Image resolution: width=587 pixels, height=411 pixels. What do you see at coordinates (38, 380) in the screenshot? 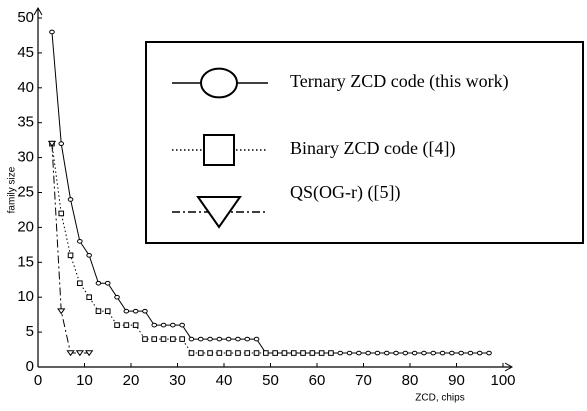
I see `x-tick-label: 0` at bounding box center [38, 380].